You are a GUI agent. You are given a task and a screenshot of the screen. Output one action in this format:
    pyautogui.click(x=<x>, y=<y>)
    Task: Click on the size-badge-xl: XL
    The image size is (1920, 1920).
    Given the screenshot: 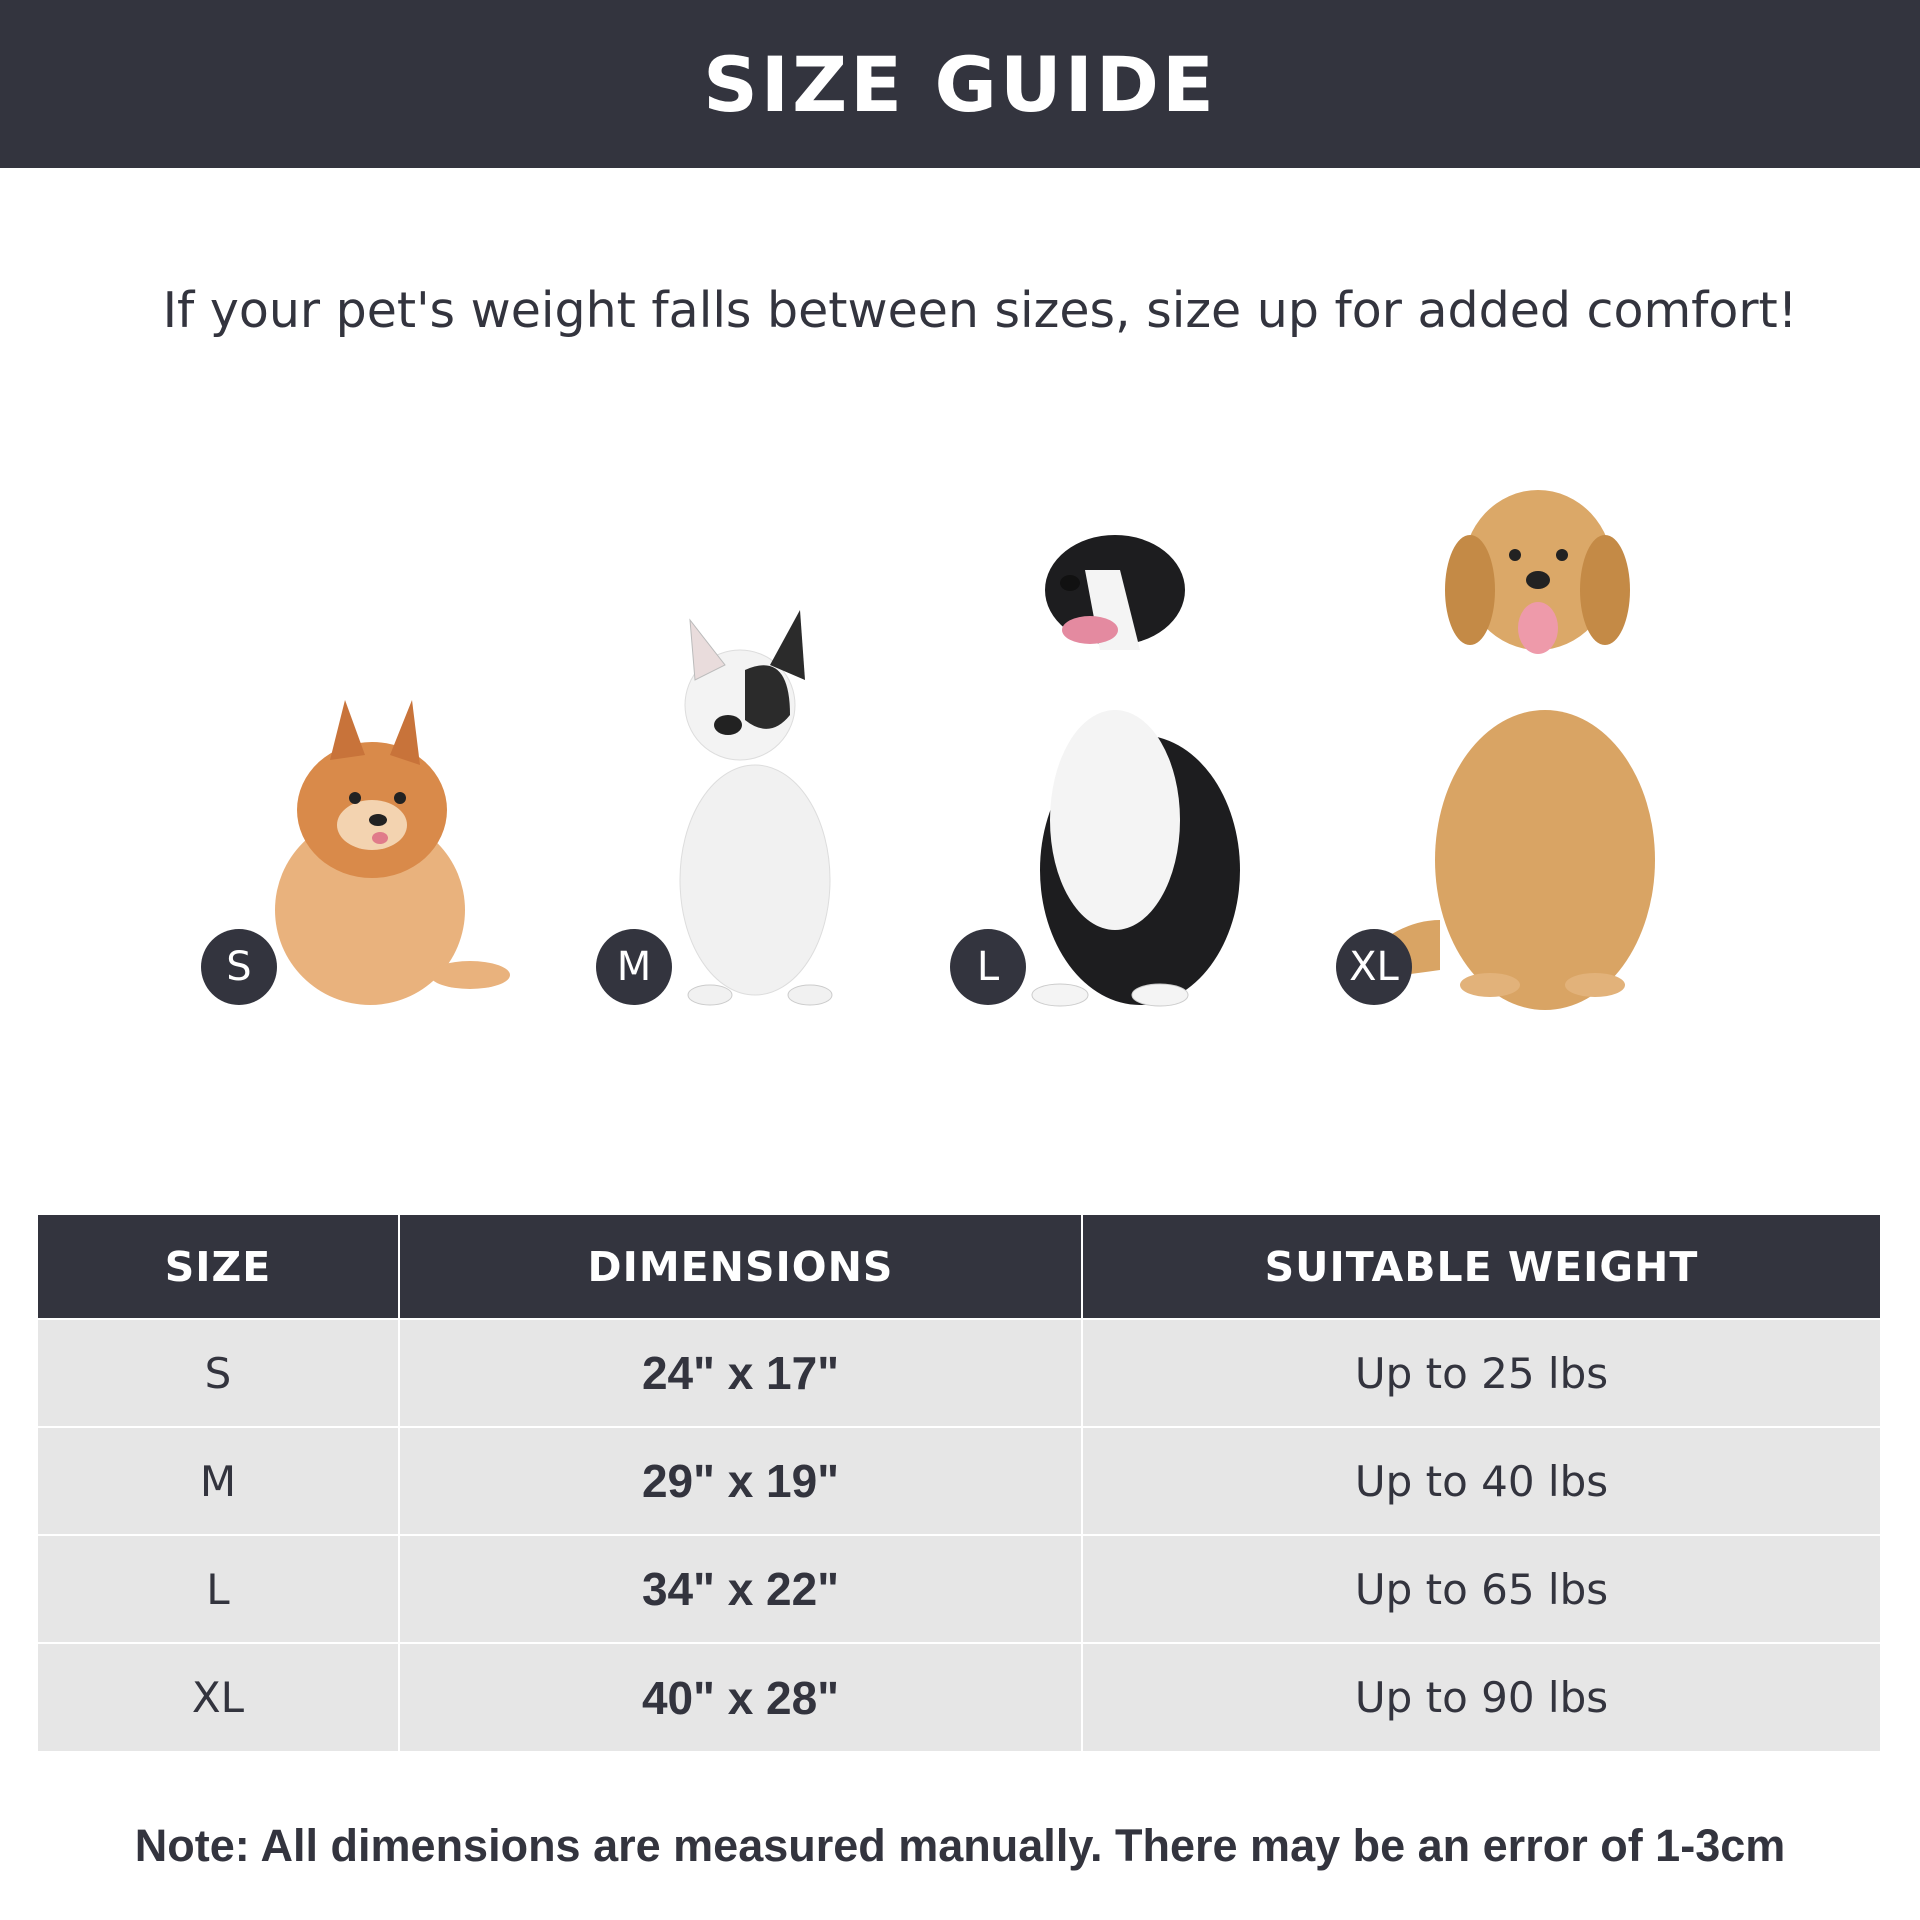 What is the action you would take?
    pyautogui.click(x=1374, y=967)
    